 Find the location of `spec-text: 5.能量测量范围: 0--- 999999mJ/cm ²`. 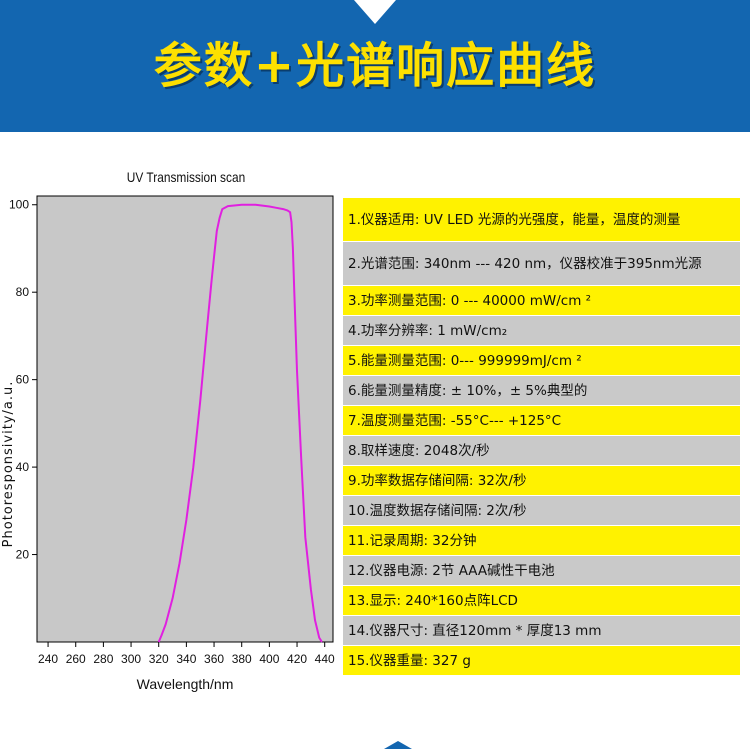

spec-text: 5.能量测量范围: 0--- 999999mJ/cm ² is located at coordinates (541, 360).